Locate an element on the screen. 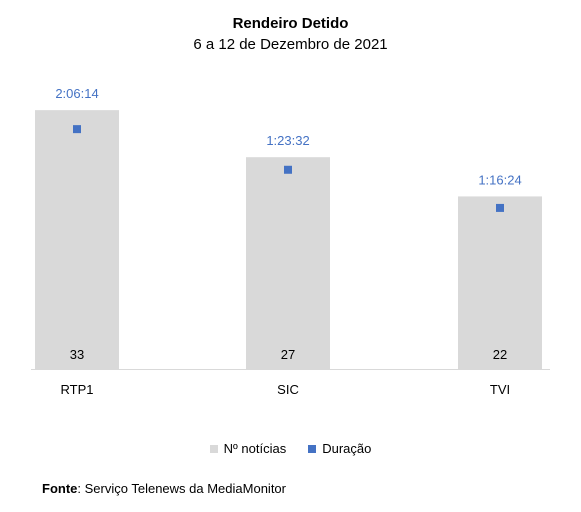 The width and height of the screenshot is (581, 512). source-text: Serviço Telenews da MediaMonitor is located at coordinates (183, 488).